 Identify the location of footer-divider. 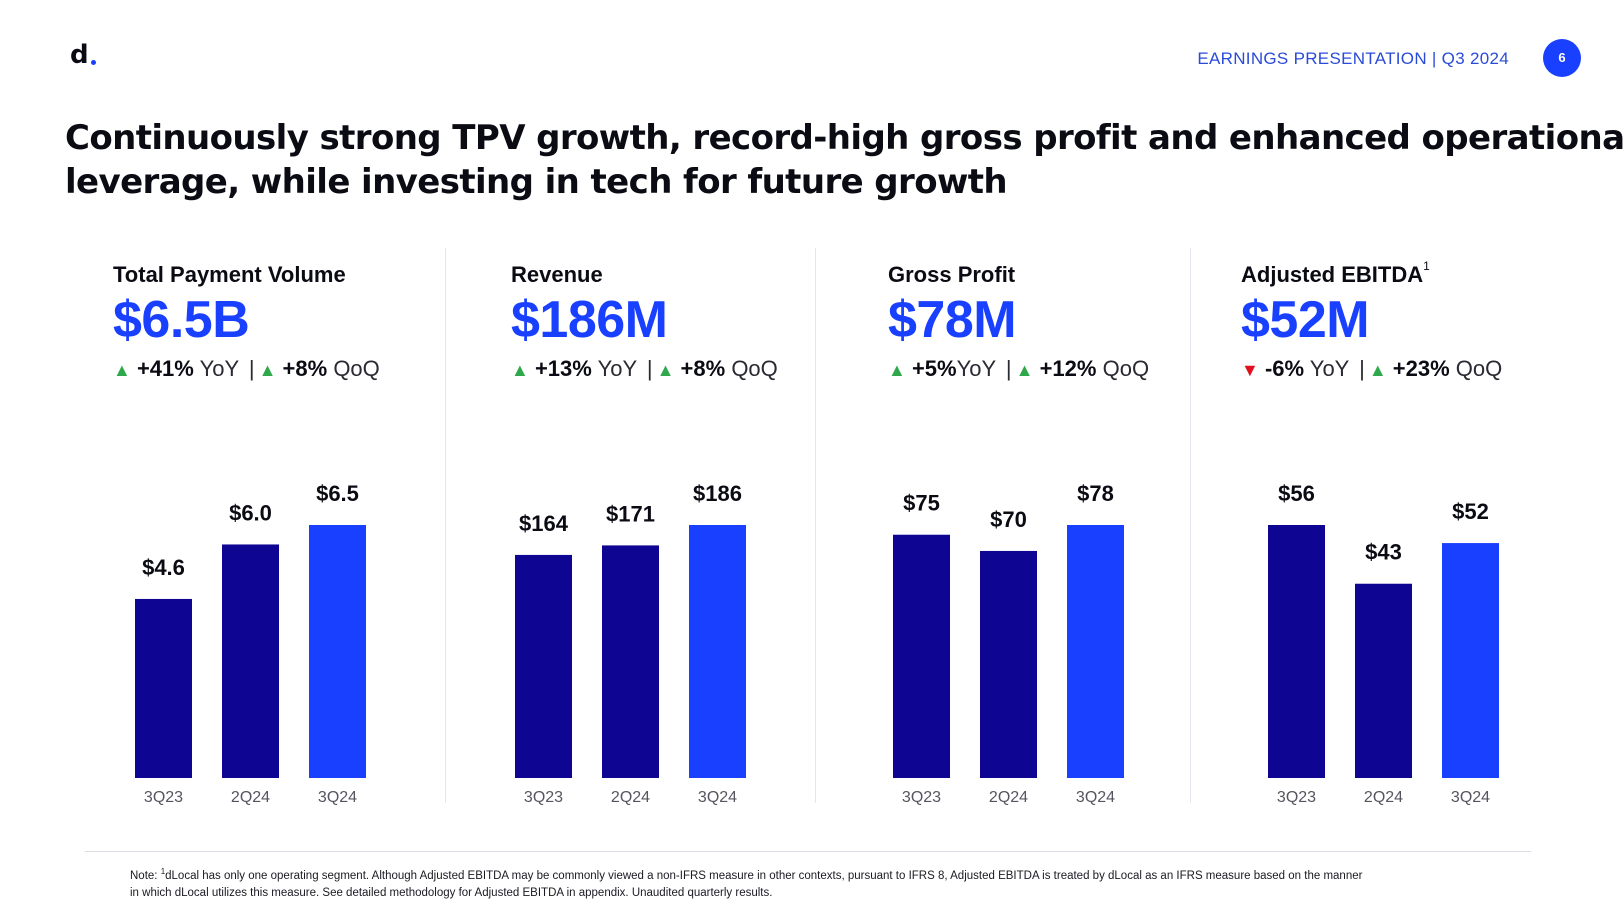
(808, 851).